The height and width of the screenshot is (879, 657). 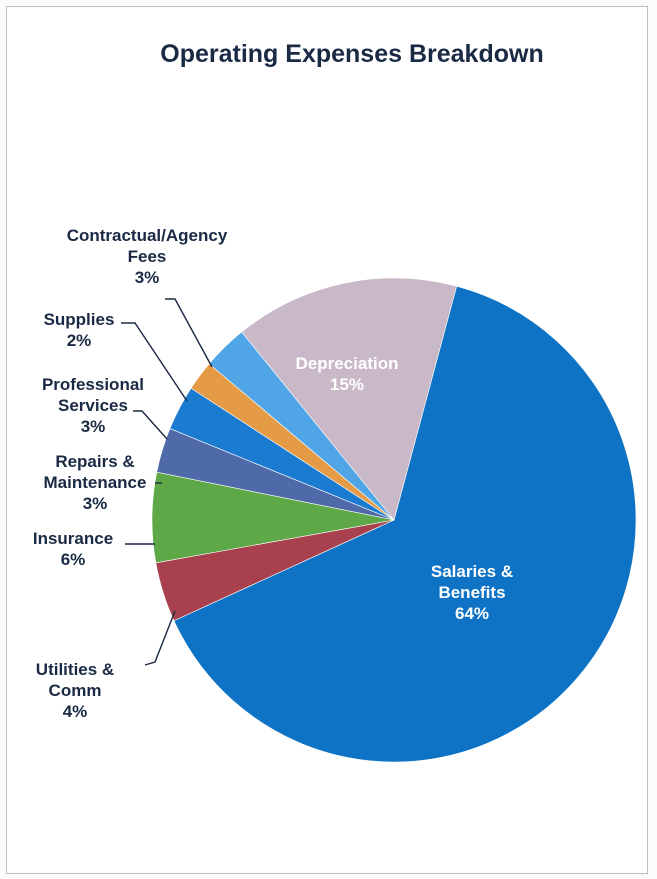 I want to click on slice-value-label: 15%, so click(x=347, y=384).